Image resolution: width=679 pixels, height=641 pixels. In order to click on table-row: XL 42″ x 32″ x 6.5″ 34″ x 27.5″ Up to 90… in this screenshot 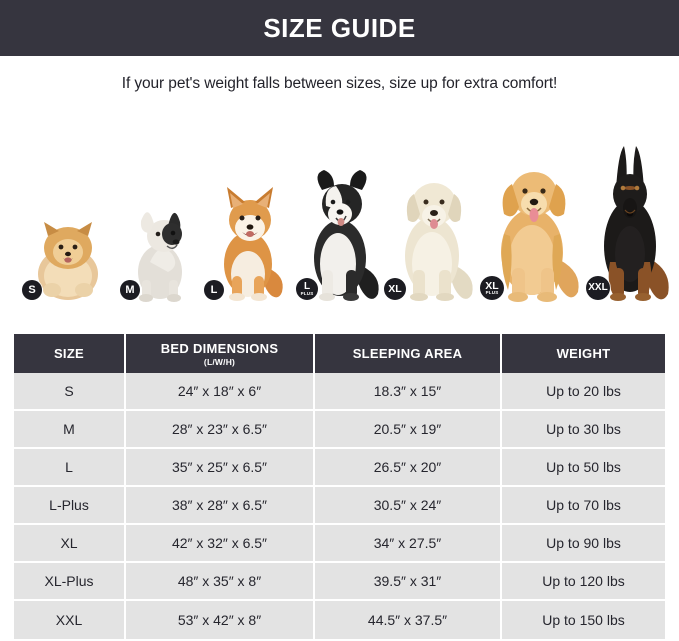, I will do `click(339, 544)`.